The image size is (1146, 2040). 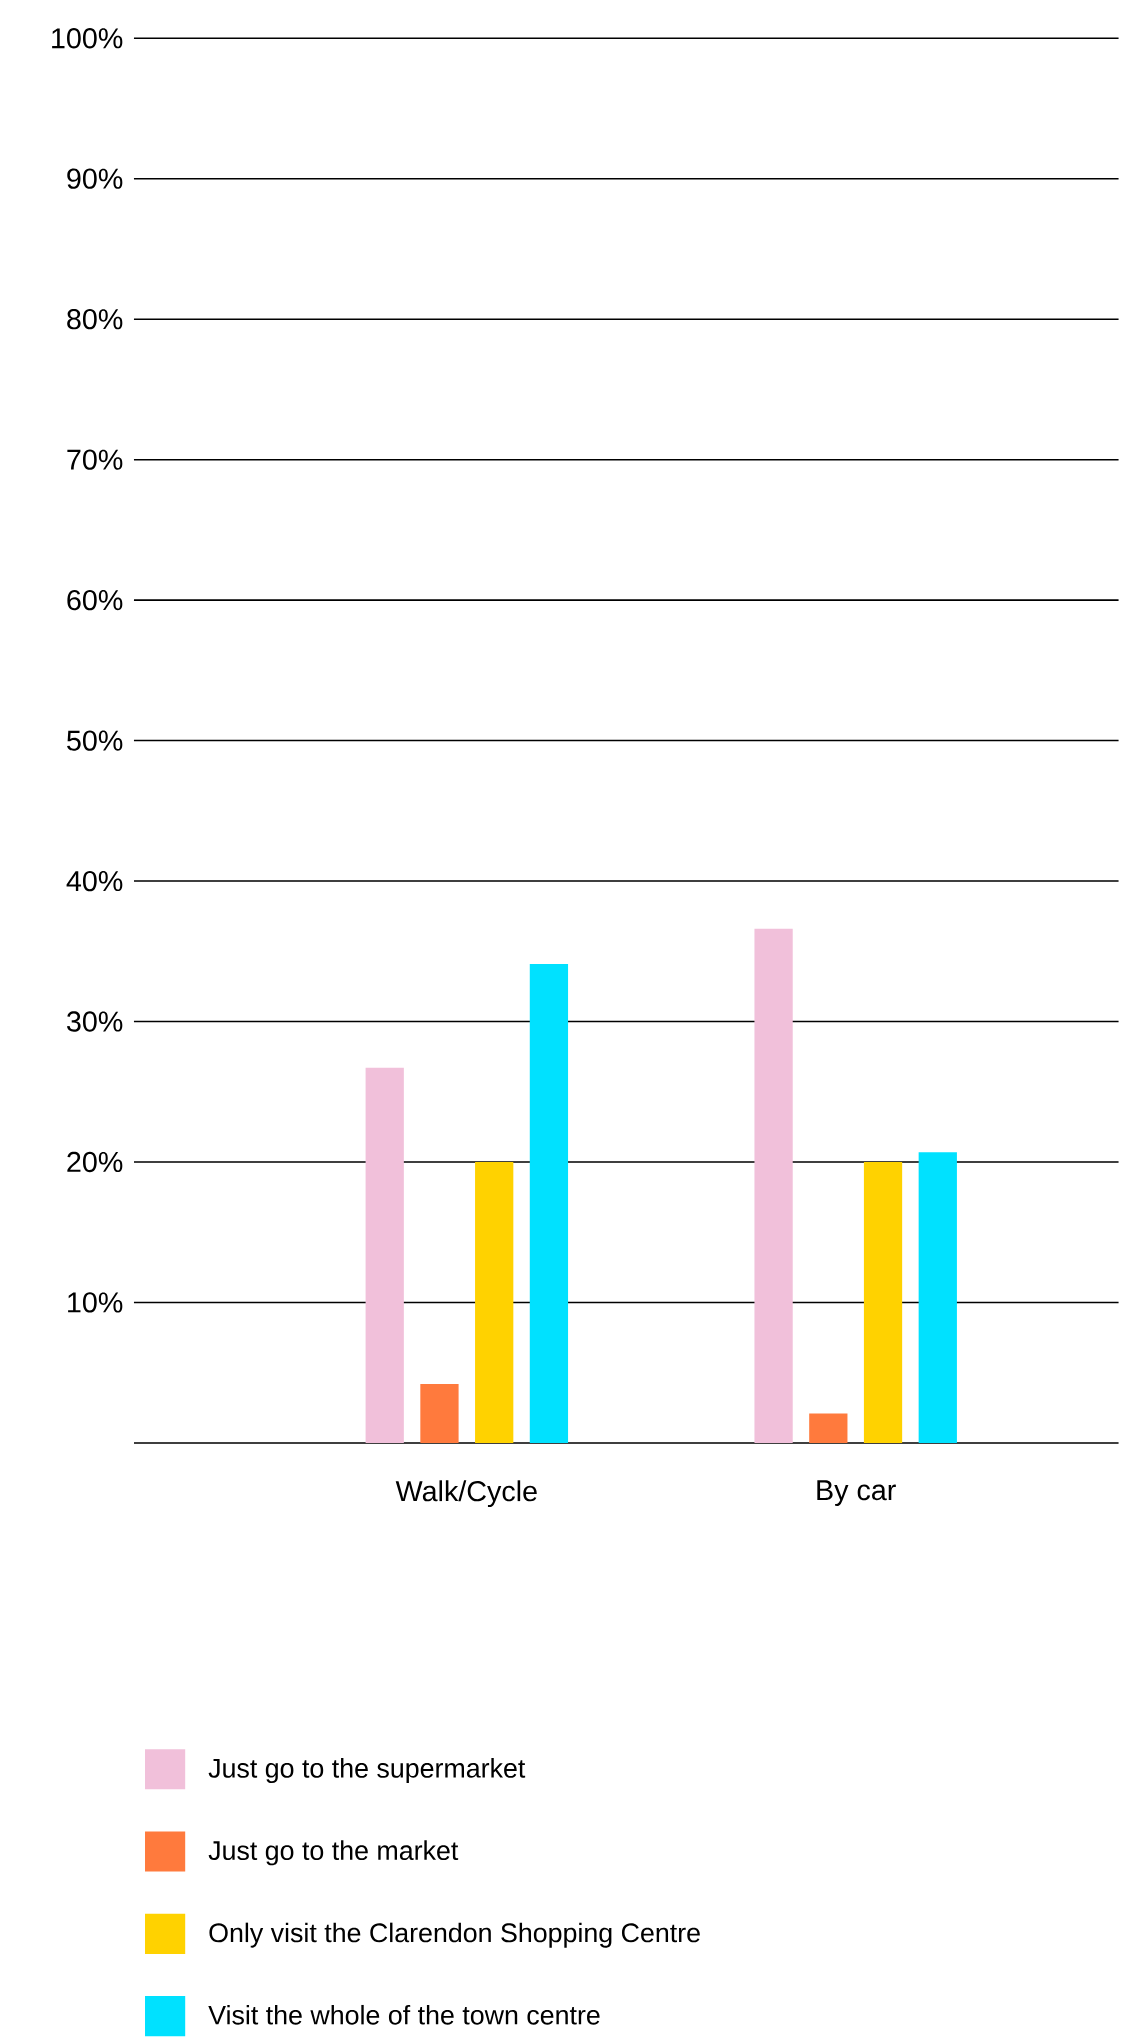 What do you see at coordinates (94, 1021) in the screenshot?
I see `y-tick-label: 30%` at bounding box center [94, 1021].